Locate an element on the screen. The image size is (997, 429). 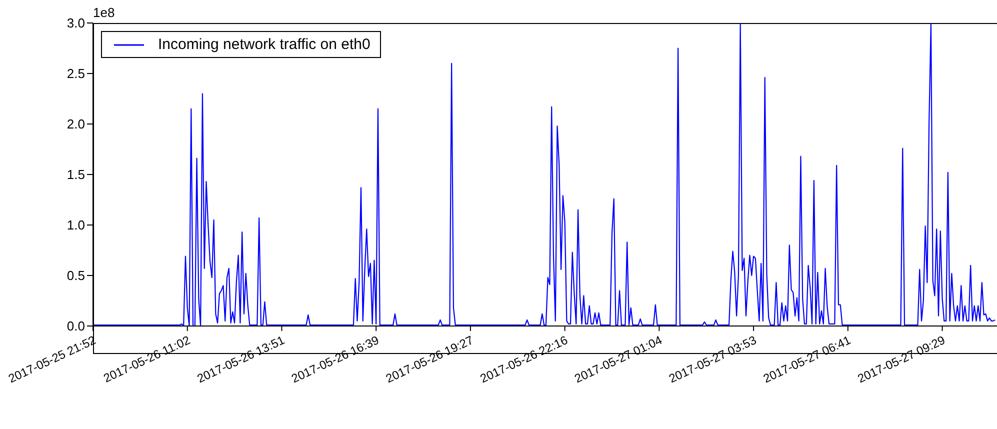
y-tick-label: 0.0 is located at coordinates (75, 326).